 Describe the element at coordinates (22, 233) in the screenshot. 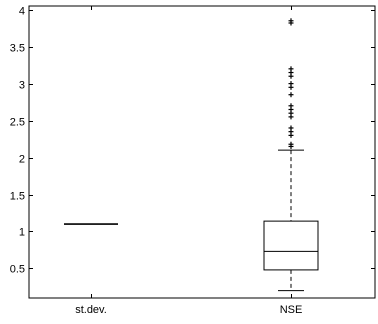

I see `y-tick-label: 1` at that location.